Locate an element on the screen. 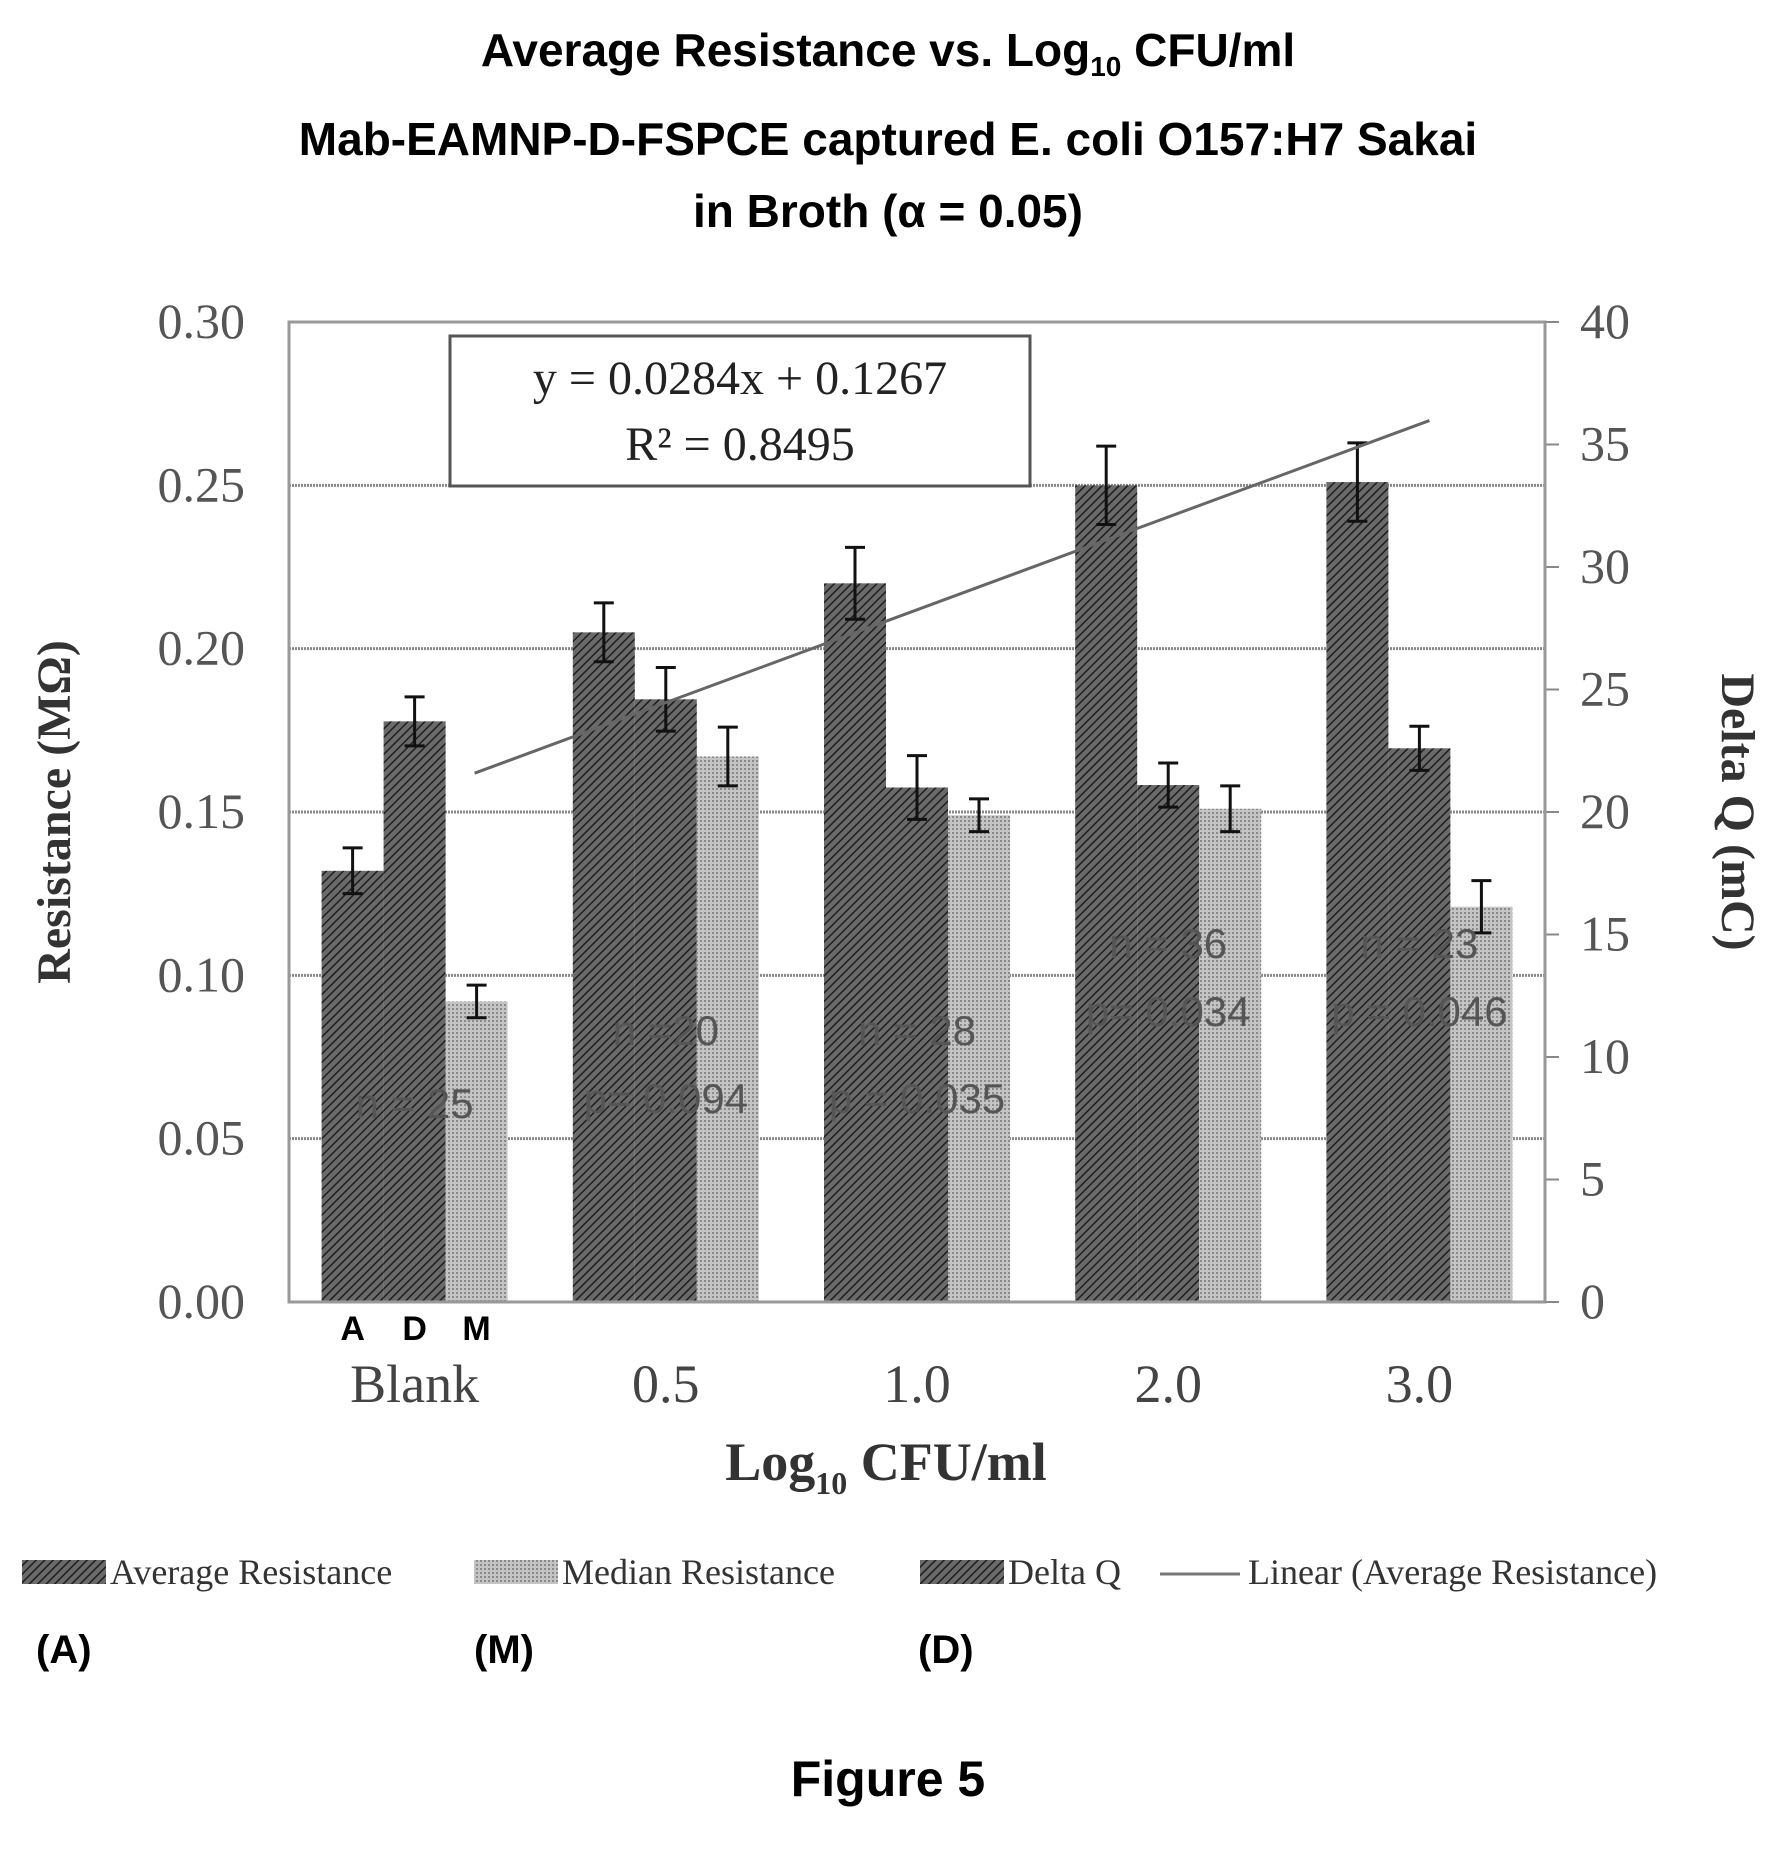 The image size is (1776, 1862). y-left-tick-label: 0.05 is located at coordinates (202, 1138).